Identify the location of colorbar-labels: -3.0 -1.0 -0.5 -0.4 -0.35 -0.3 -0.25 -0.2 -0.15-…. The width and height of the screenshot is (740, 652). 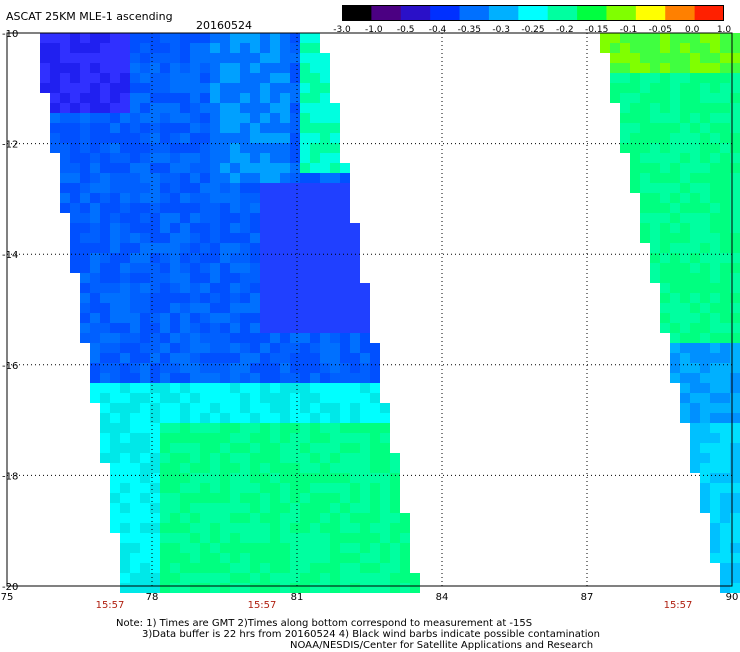
(530, 31).